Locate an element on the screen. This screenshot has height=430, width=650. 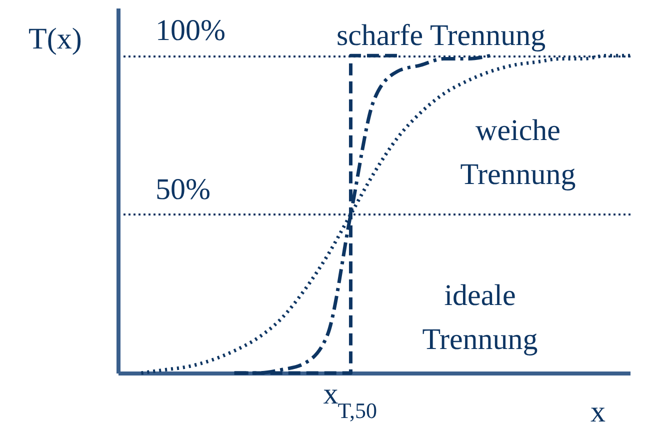
series-label: scharfe Trennung is located at coordinates (441, 35).